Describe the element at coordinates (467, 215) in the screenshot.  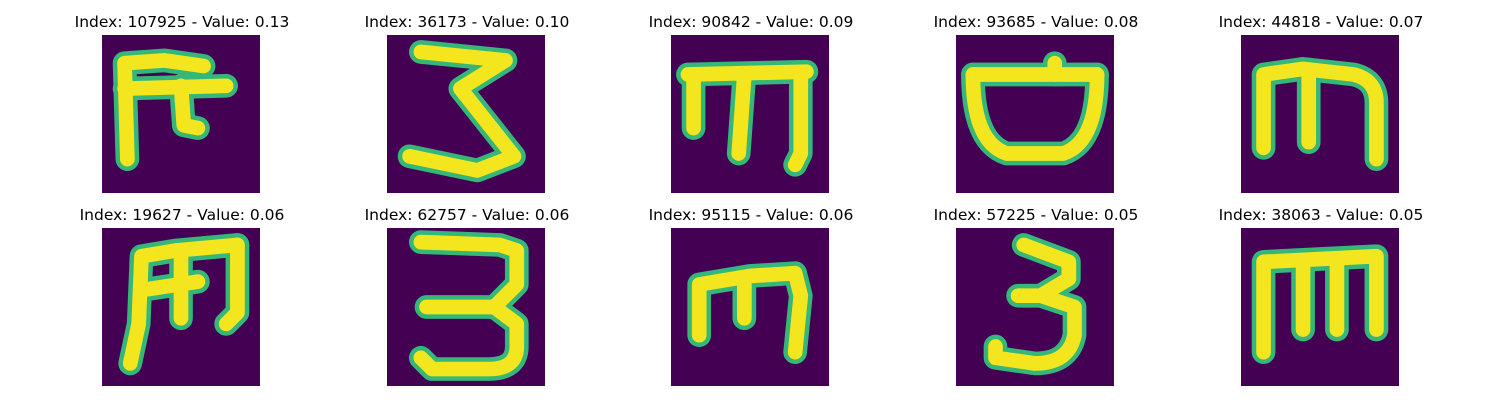
I see `panel-title: Index: 62757 - Value: 0.06` at that location.